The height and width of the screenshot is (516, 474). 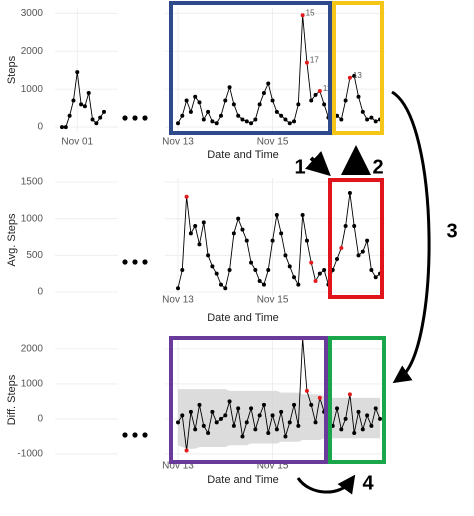 I want to click on x-tick-label: Nov 01, so click(x=77, y=142).